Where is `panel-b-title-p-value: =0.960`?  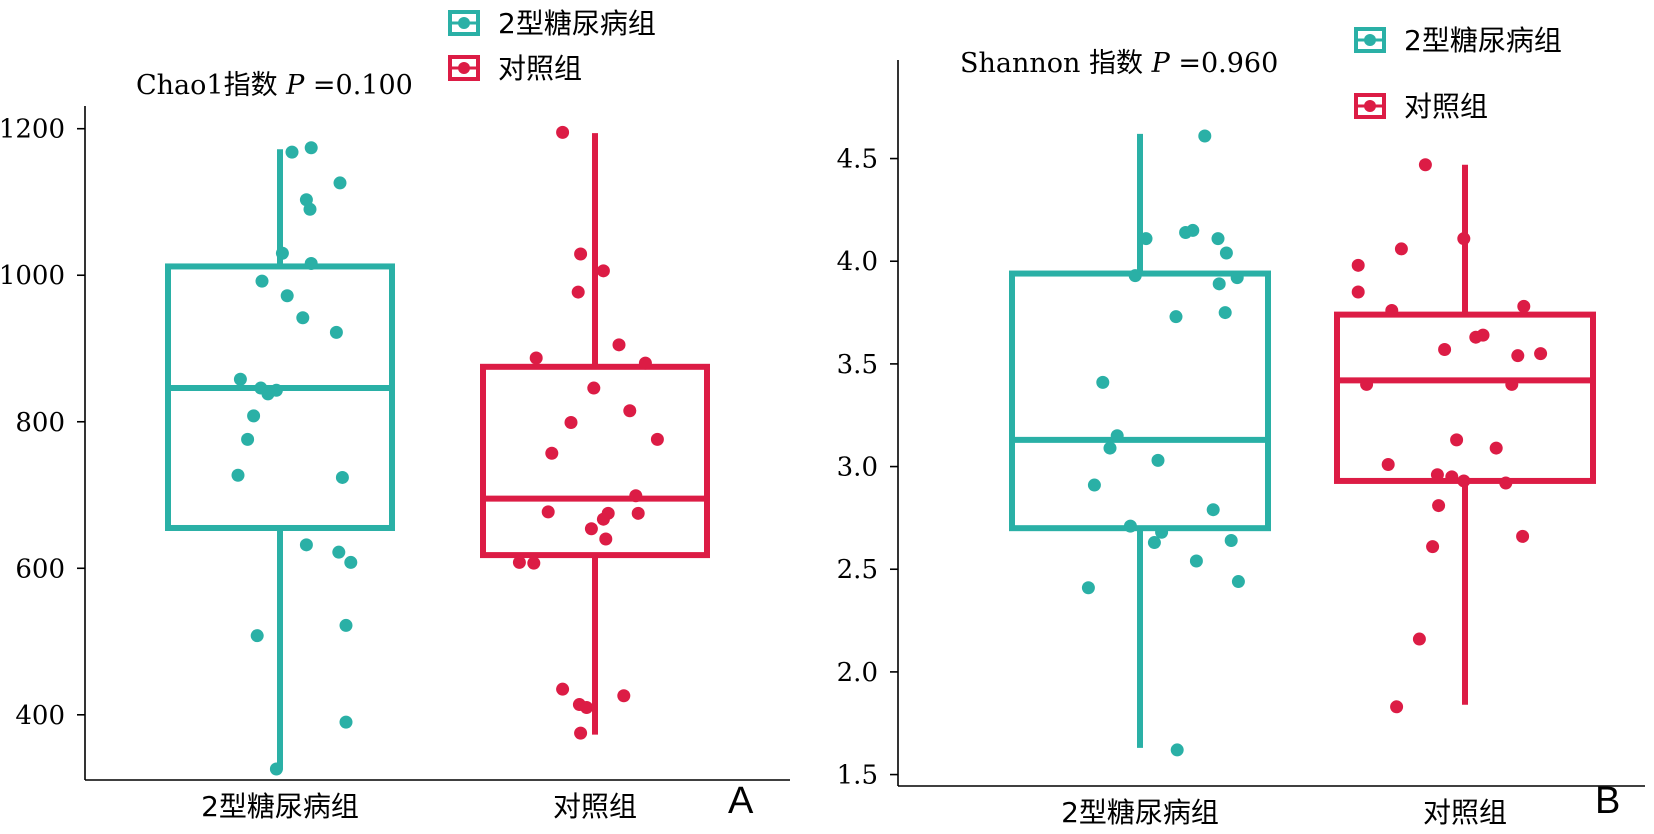
panel-b-title-p-value: =0.960 is located at coordinates (1228, 63).